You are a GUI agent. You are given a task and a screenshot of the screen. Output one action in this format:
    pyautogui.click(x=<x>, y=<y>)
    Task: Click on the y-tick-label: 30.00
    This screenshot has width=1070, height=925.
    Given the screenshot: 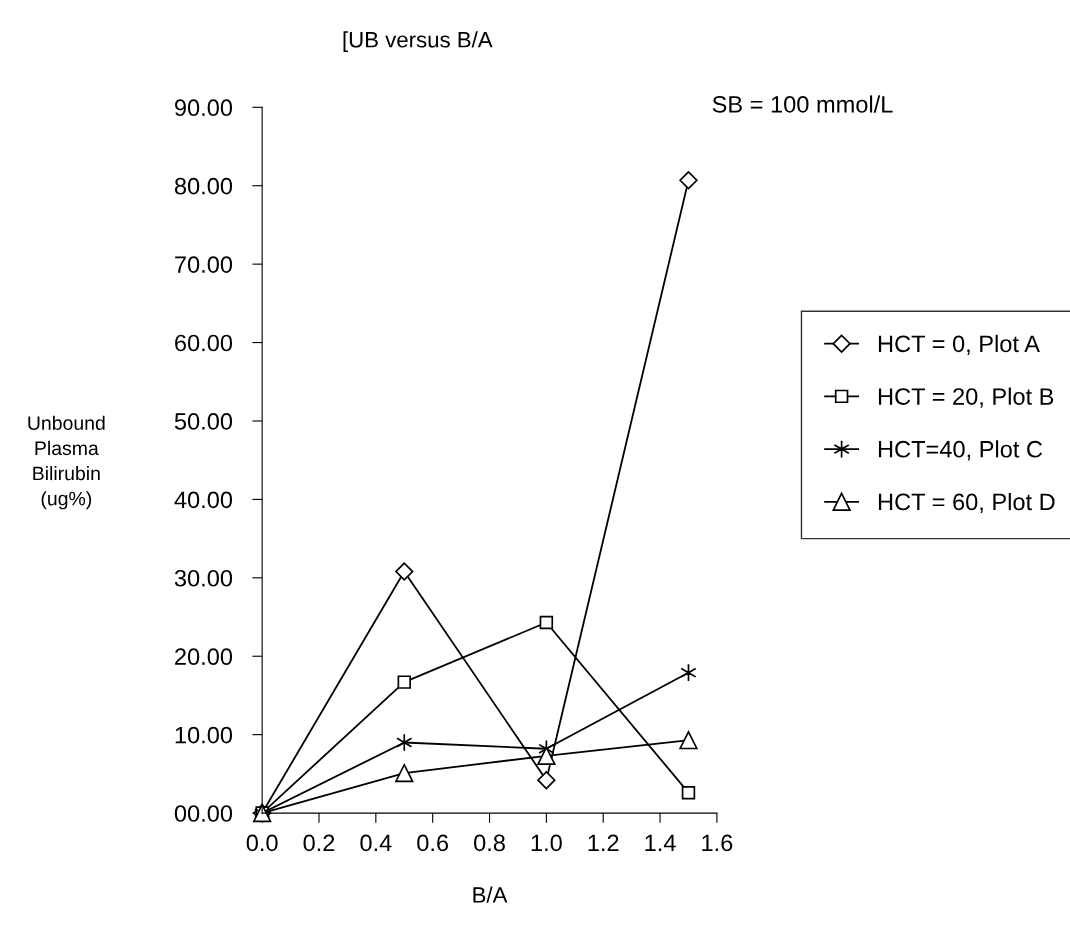 What is the action you would take?
    pyautogui.click(x=203, y=578)
    